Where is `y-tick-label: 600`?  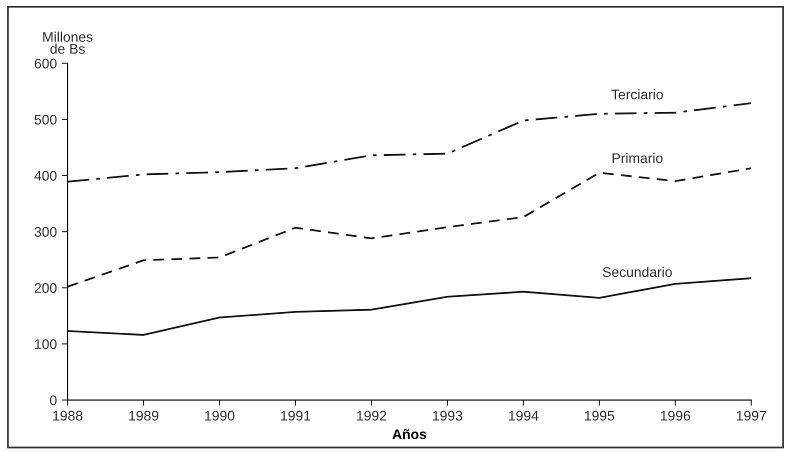 y-tick-label: 600 is located at coordinates (45, 63).